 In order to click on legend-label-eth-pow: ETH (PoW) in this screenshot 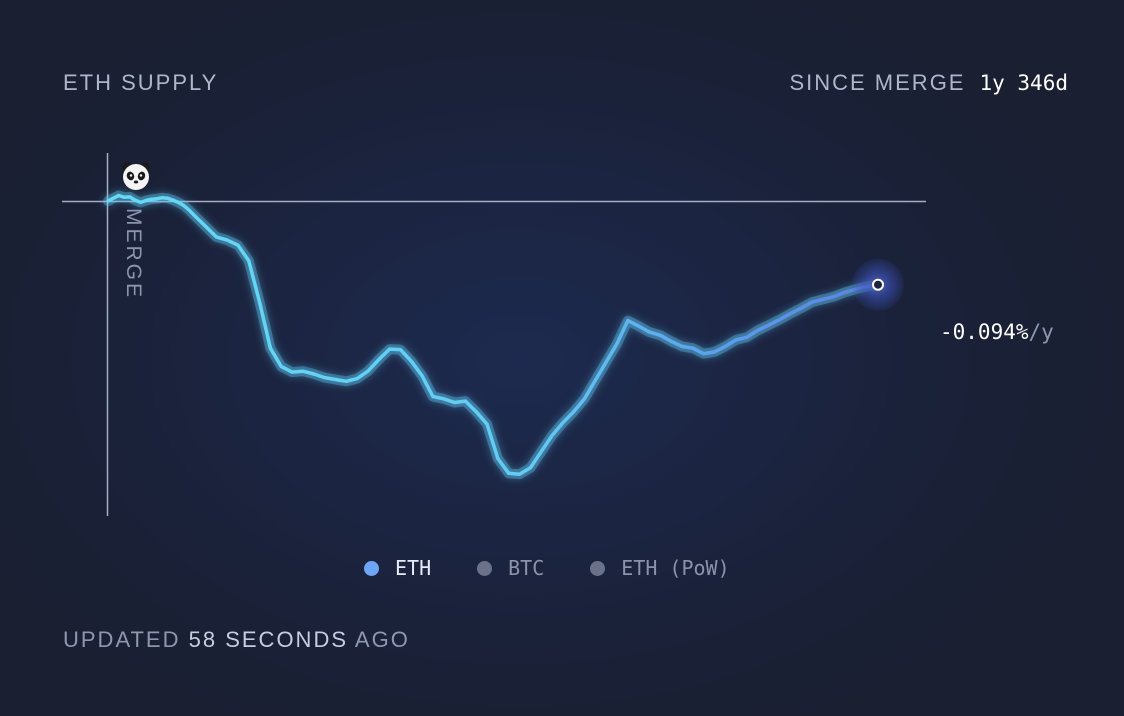, I will do `click(675, 568)`.